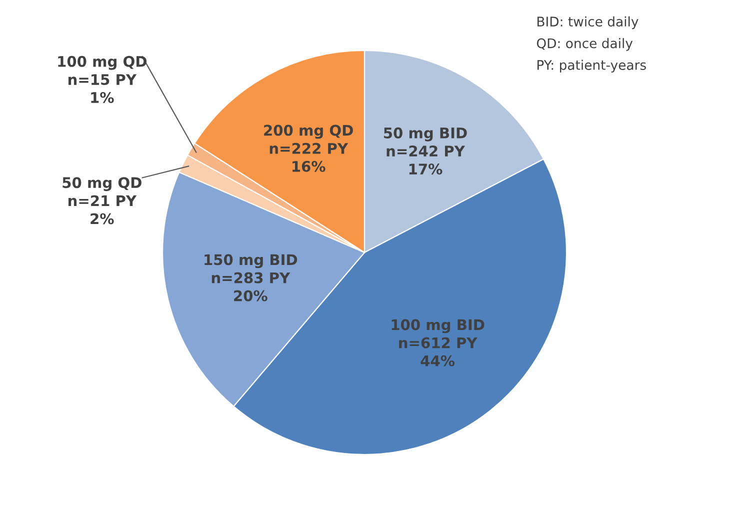 The width and height of the screenshot is (729, 505). I want to click on data-label: n=283 PY 20%, so click(251, 287).